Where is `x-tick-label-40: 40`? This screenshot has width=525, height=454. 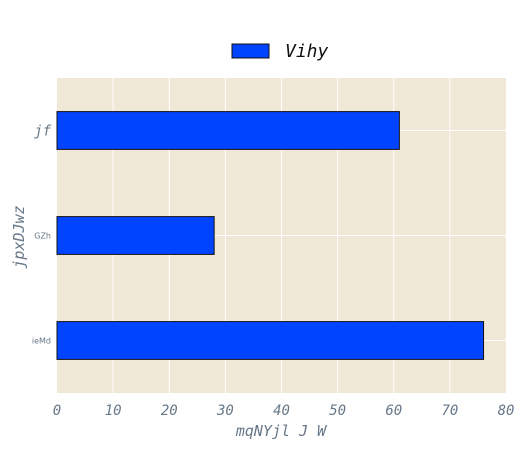
x-tick-label-40: 40 is located at coordinates (281, 411).